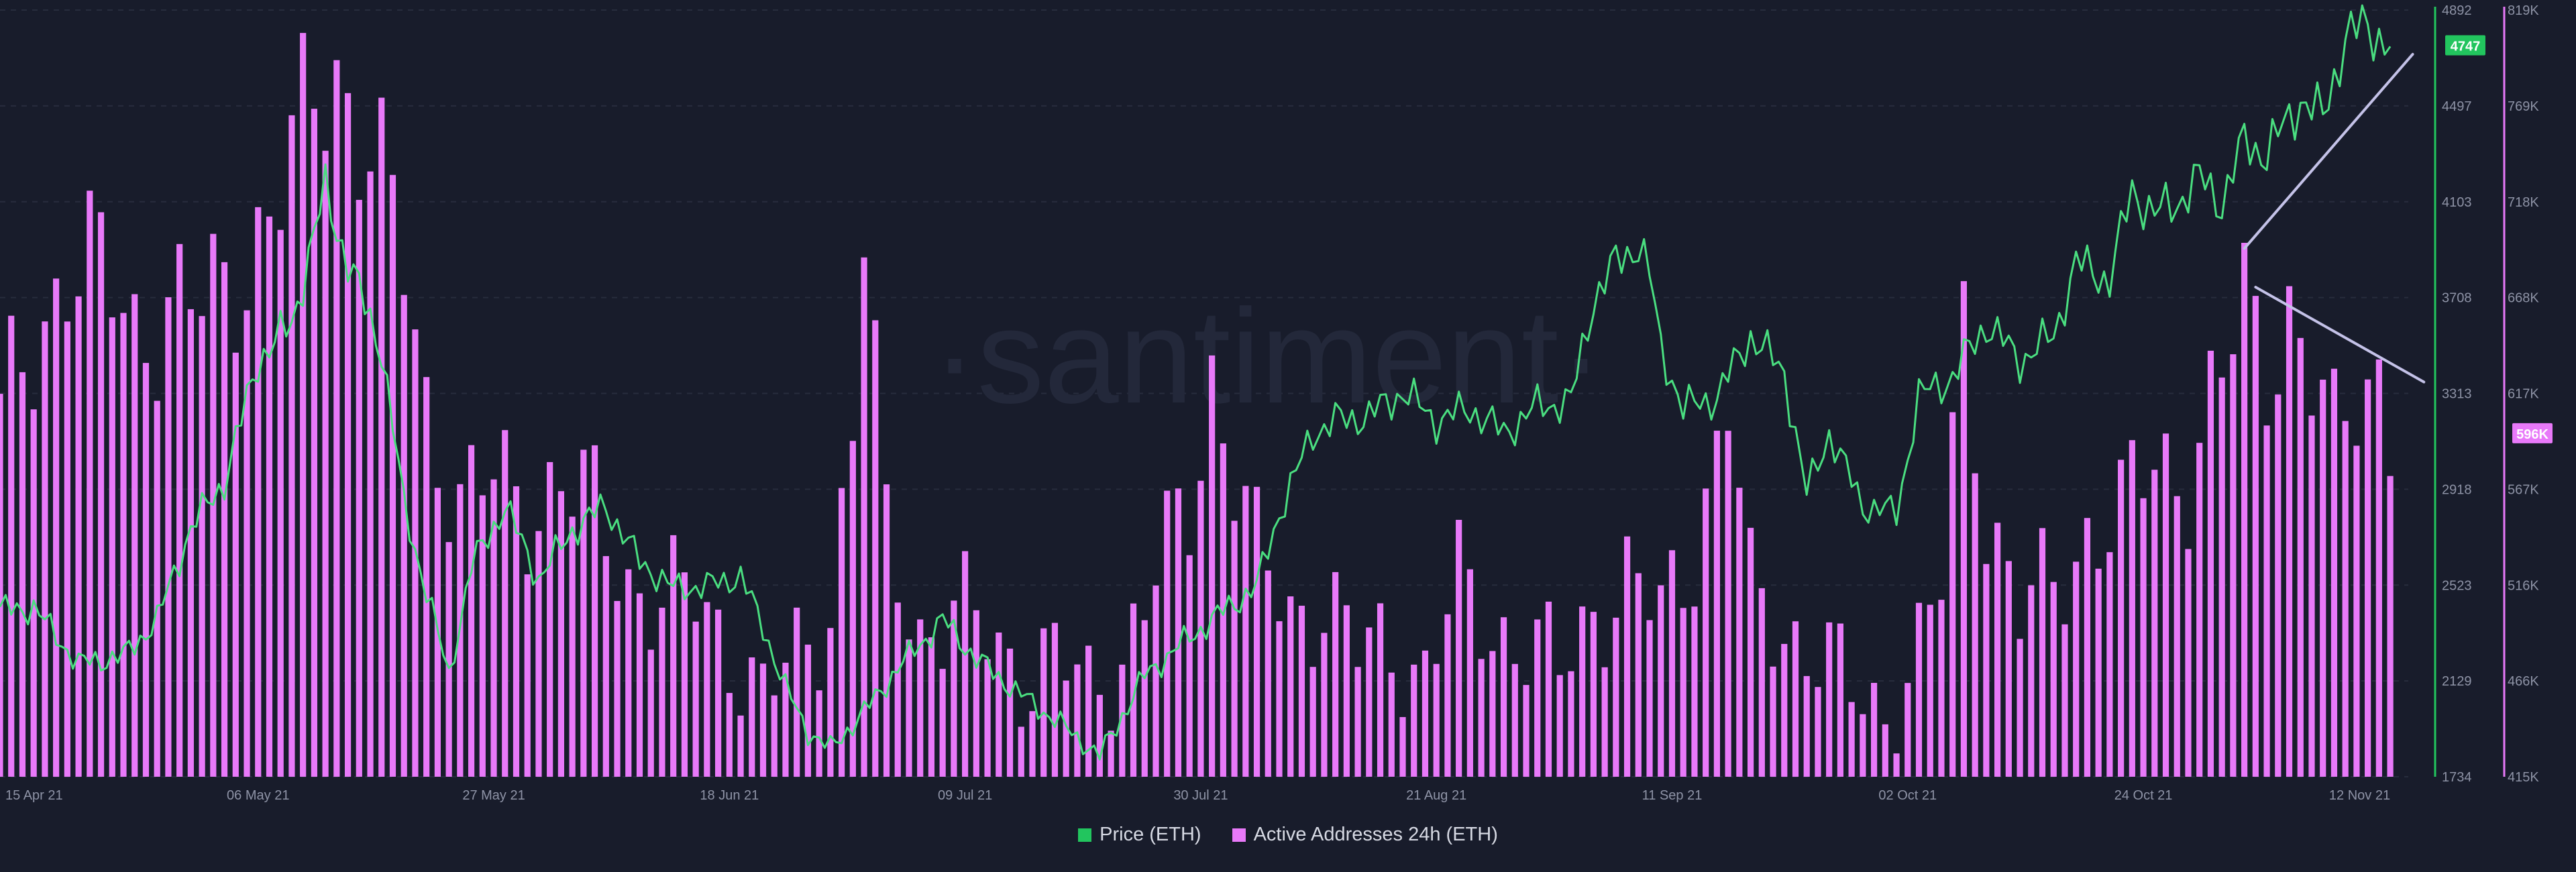  Describe the element at coordinates (2457, 10) in the screenshot. I see `price-axis-tick-label: 4892` at that location.